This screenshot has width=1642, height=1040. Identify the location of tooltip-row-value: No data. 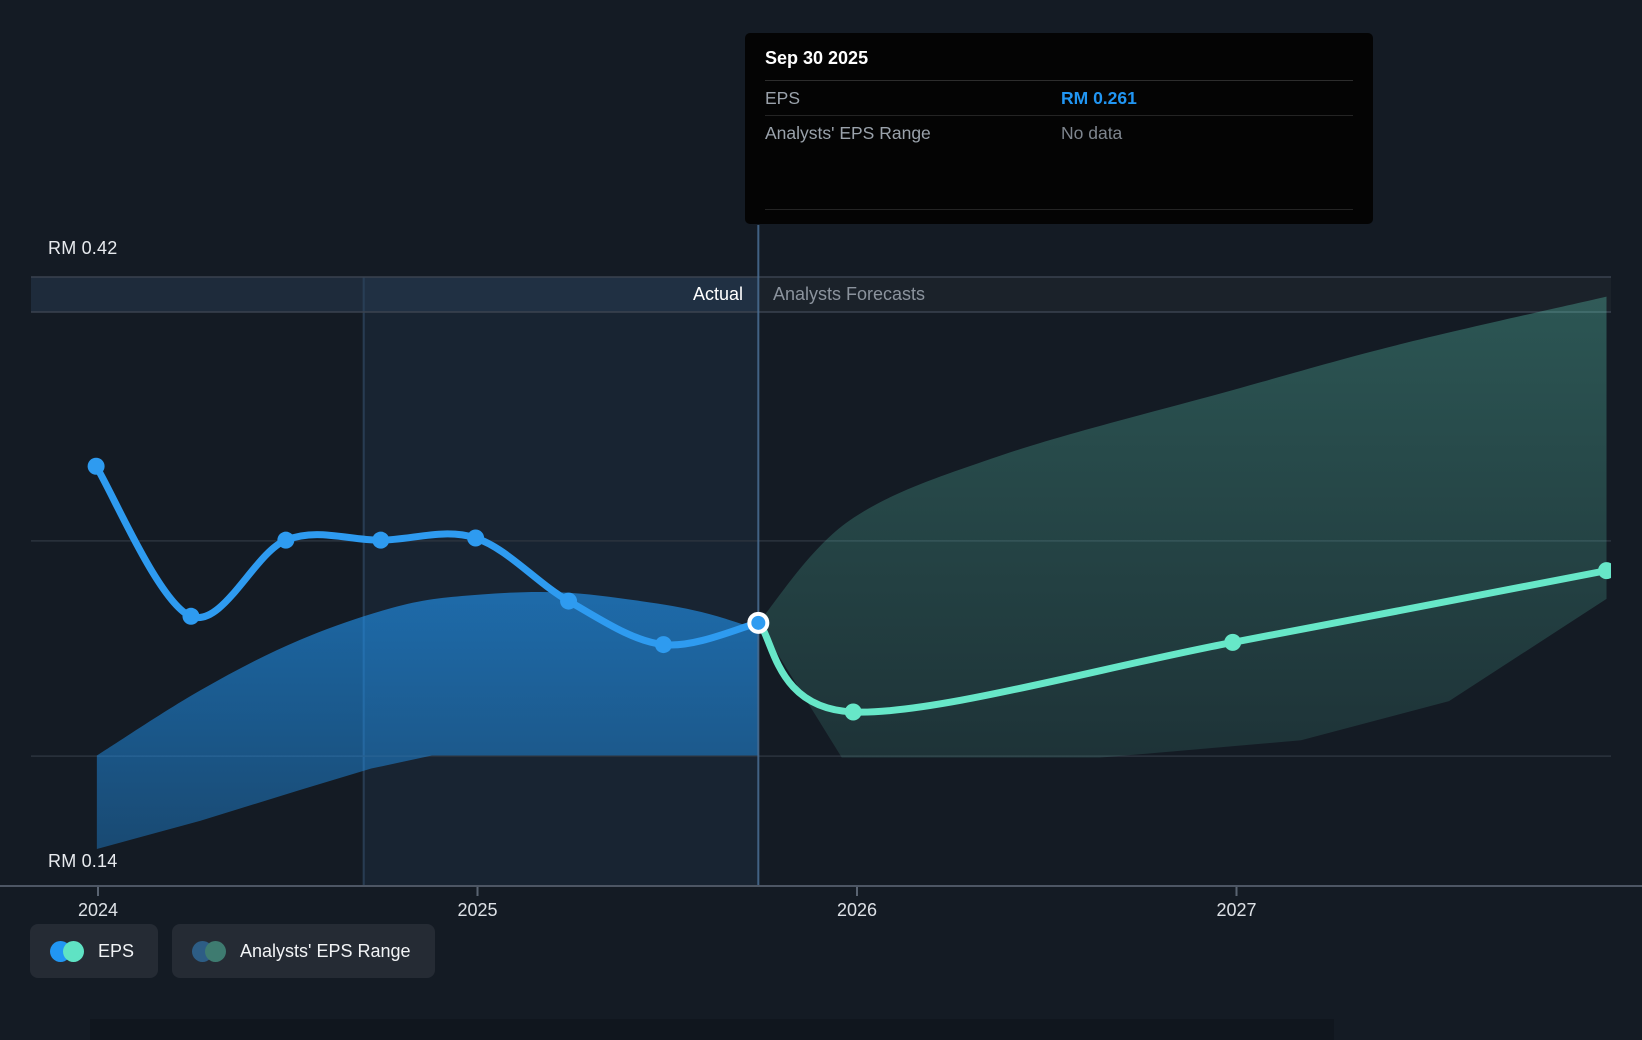
(1092, 132).